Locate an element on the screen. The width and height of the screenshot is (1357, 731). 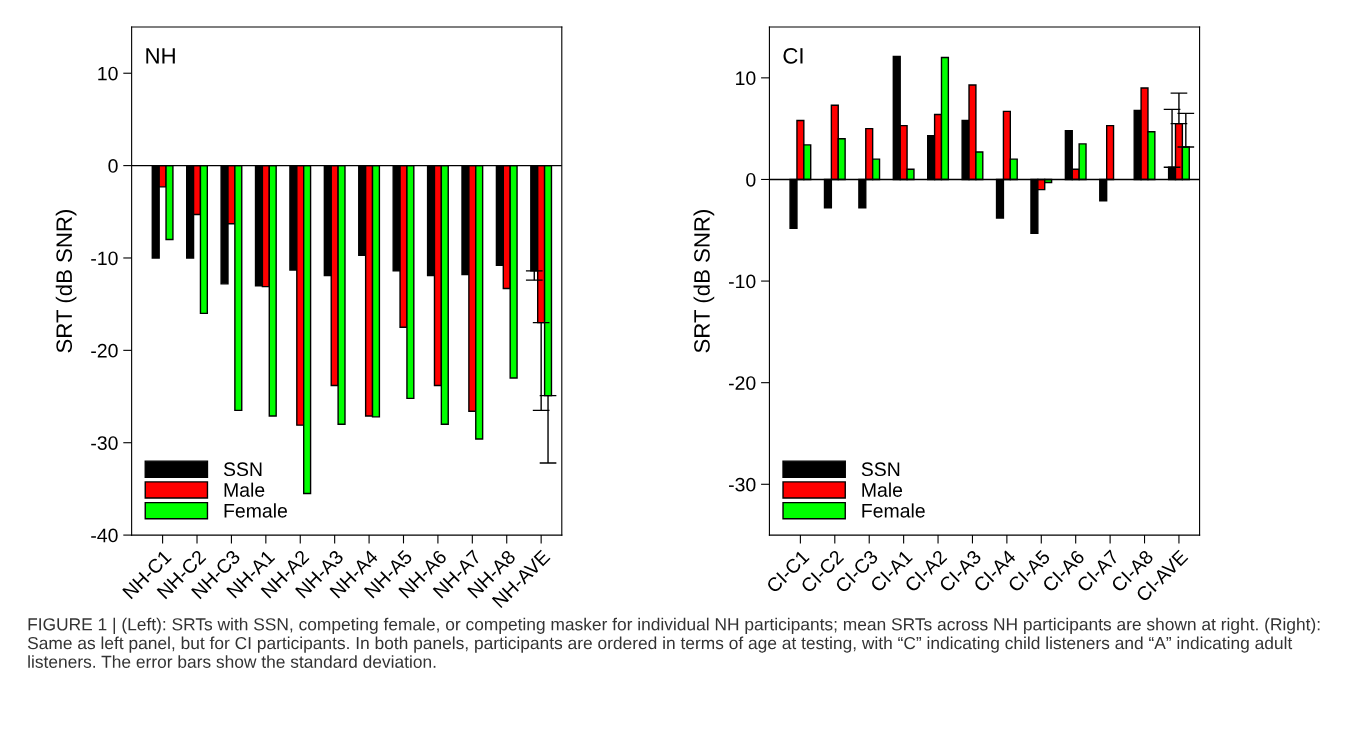
caption: FIGURE 1 | (Left): SRTs with SSN, competing female, or competing masker for individual NH participants; mean SRTs across NH participants are shown at right. (Right): Same as left panel, but for CI participants. In both panels, participants are ordered in terms of age at testing, with “C” indicating child listeners and “A” indicating adult listeners. The error bars show the standard deviation. is located at coordinates (673, 642).